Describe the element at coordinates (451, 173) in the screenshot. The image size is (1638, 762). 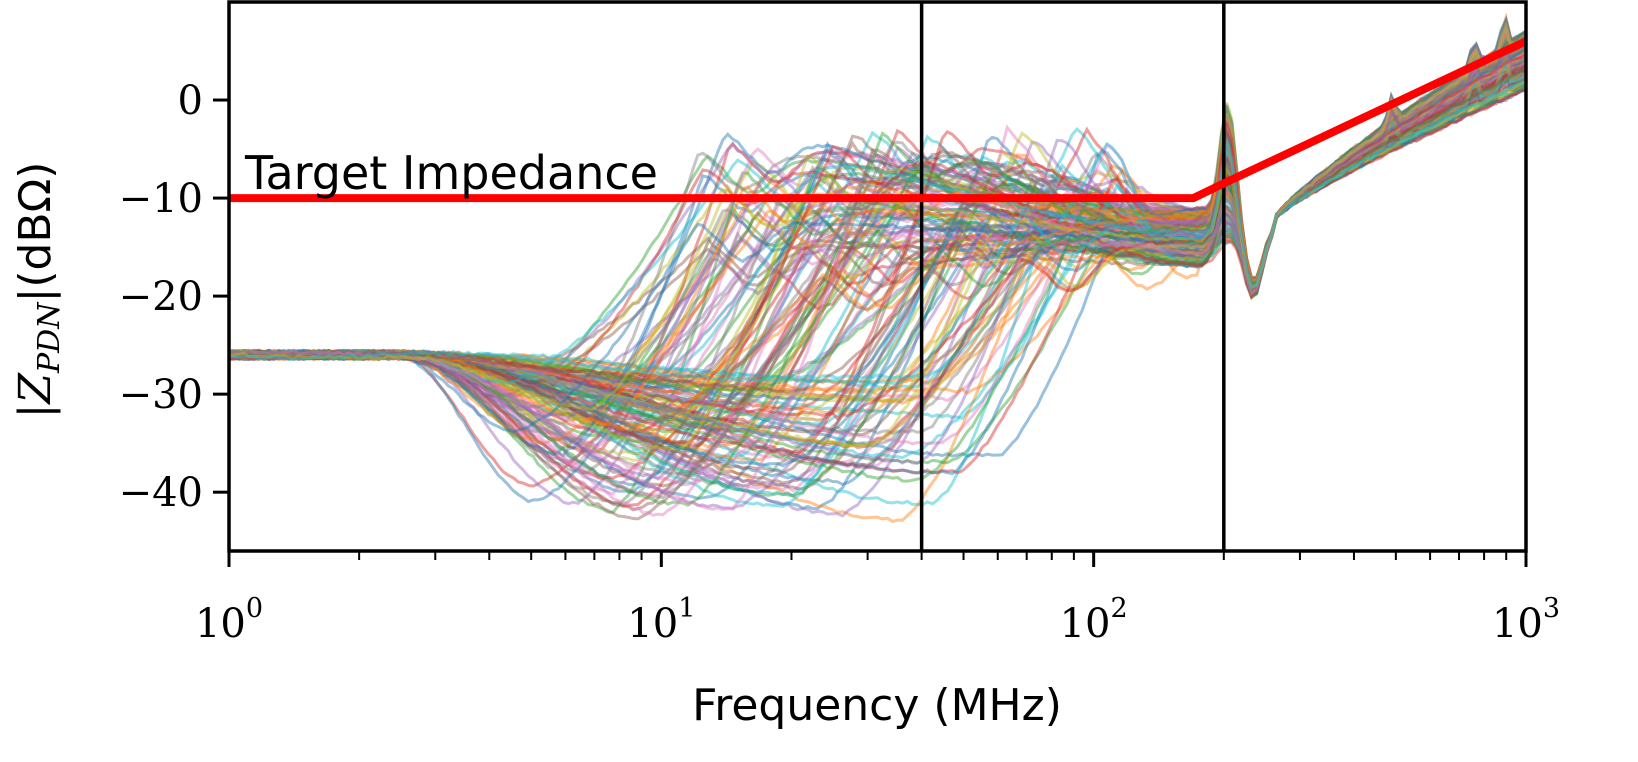
I see `target-impedance-label: Target Impedance` at that location.